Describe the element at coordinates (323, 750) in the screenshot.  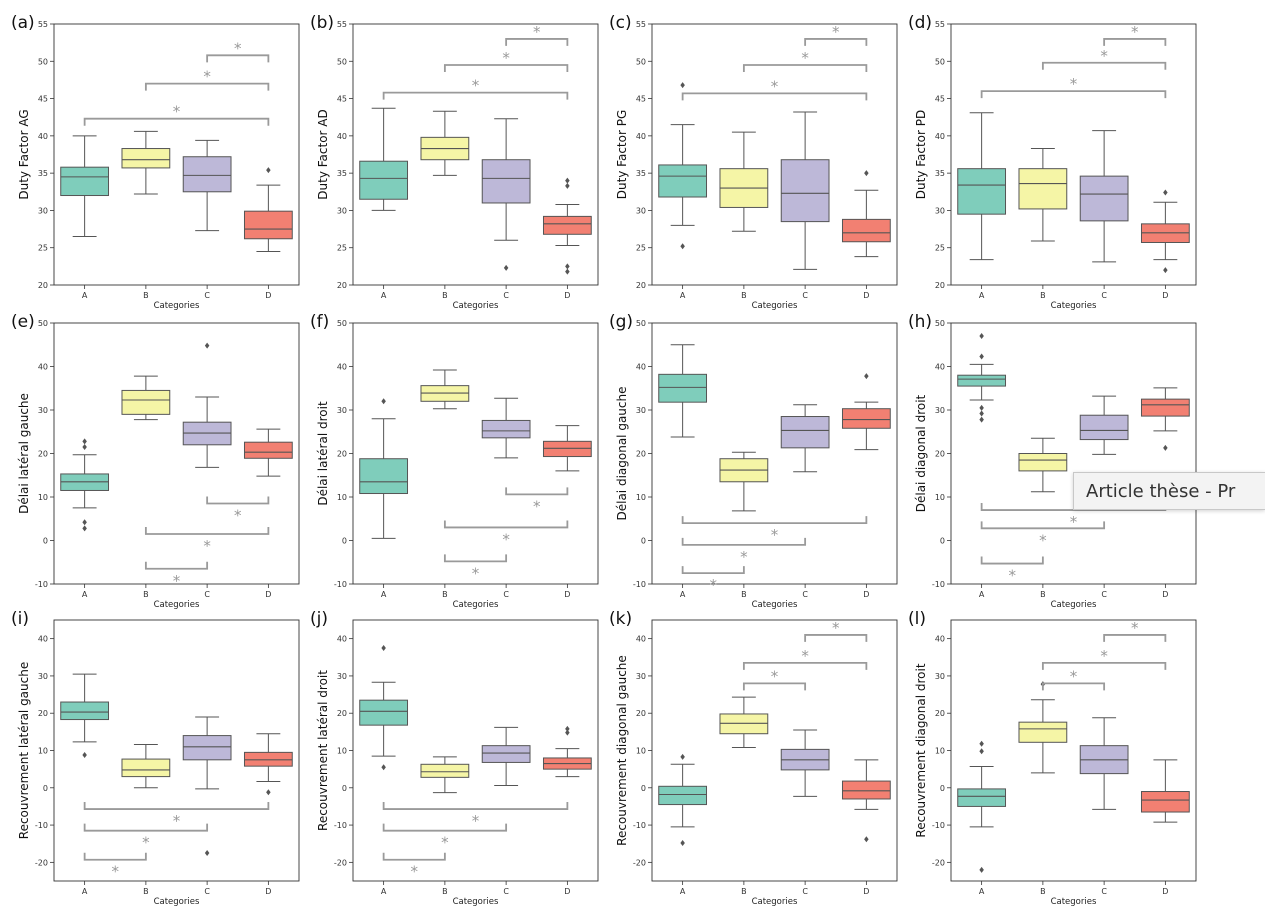
I see `y-axis-label: Recouvrement latéral droit` at that location.